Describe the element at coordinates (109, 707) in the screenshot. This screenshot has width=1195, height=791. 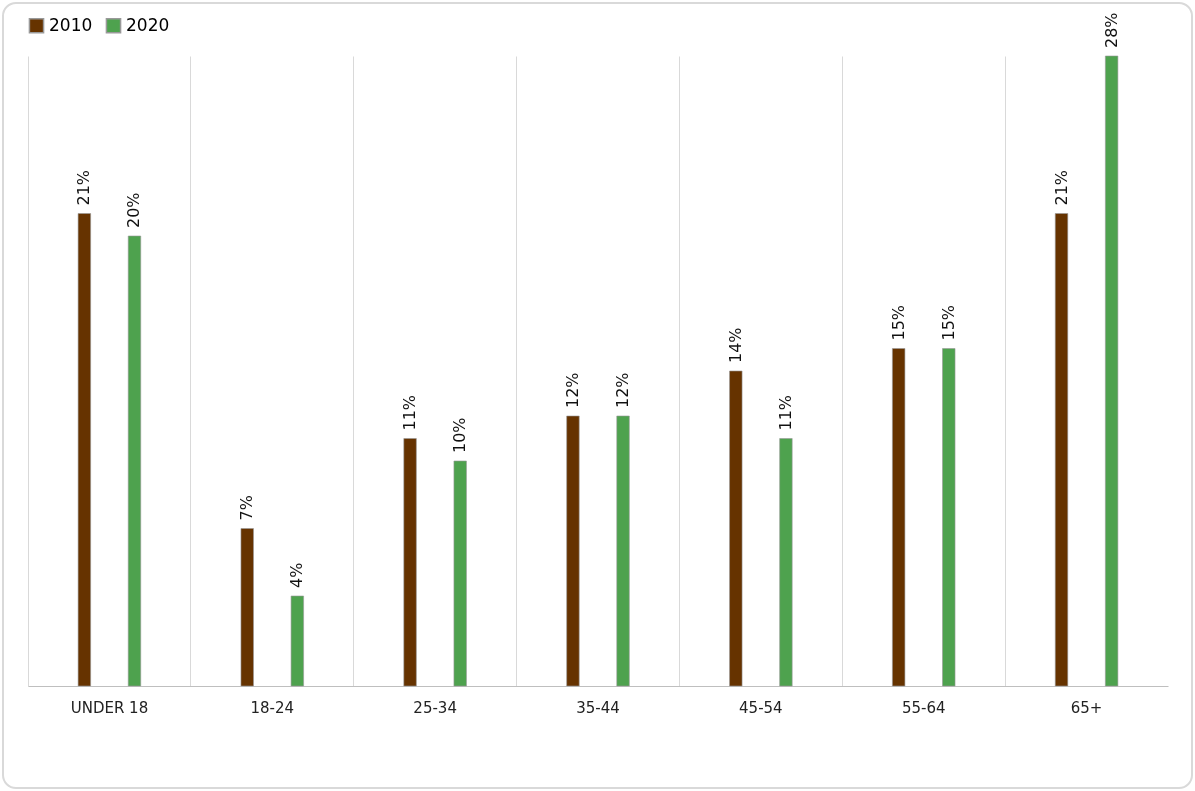
I see `x-tick-label: UNDER 18` at that location.